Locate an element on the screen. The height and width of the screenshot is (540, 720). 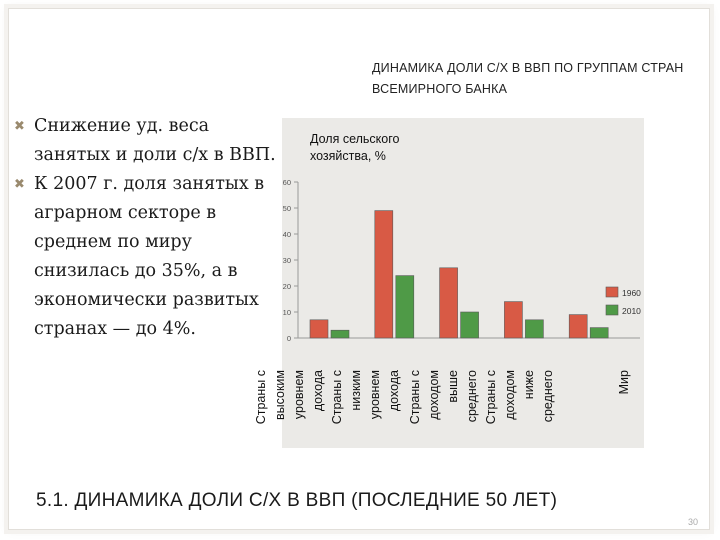
y-tick-label: 30 is located at coordinates (287, 260).